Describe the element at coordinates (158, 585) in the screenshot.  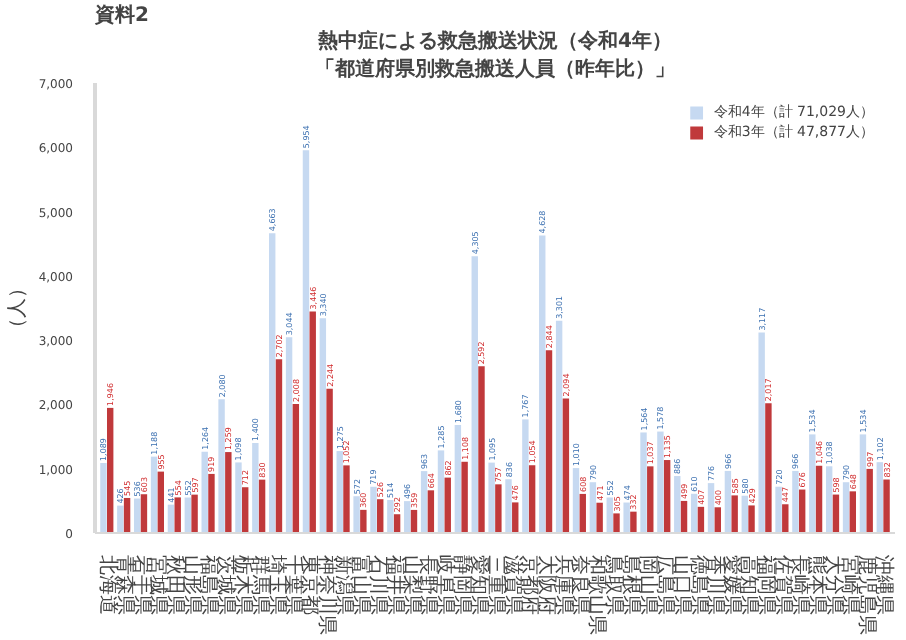
I see `x-tick-label: 宮城県` at that location.